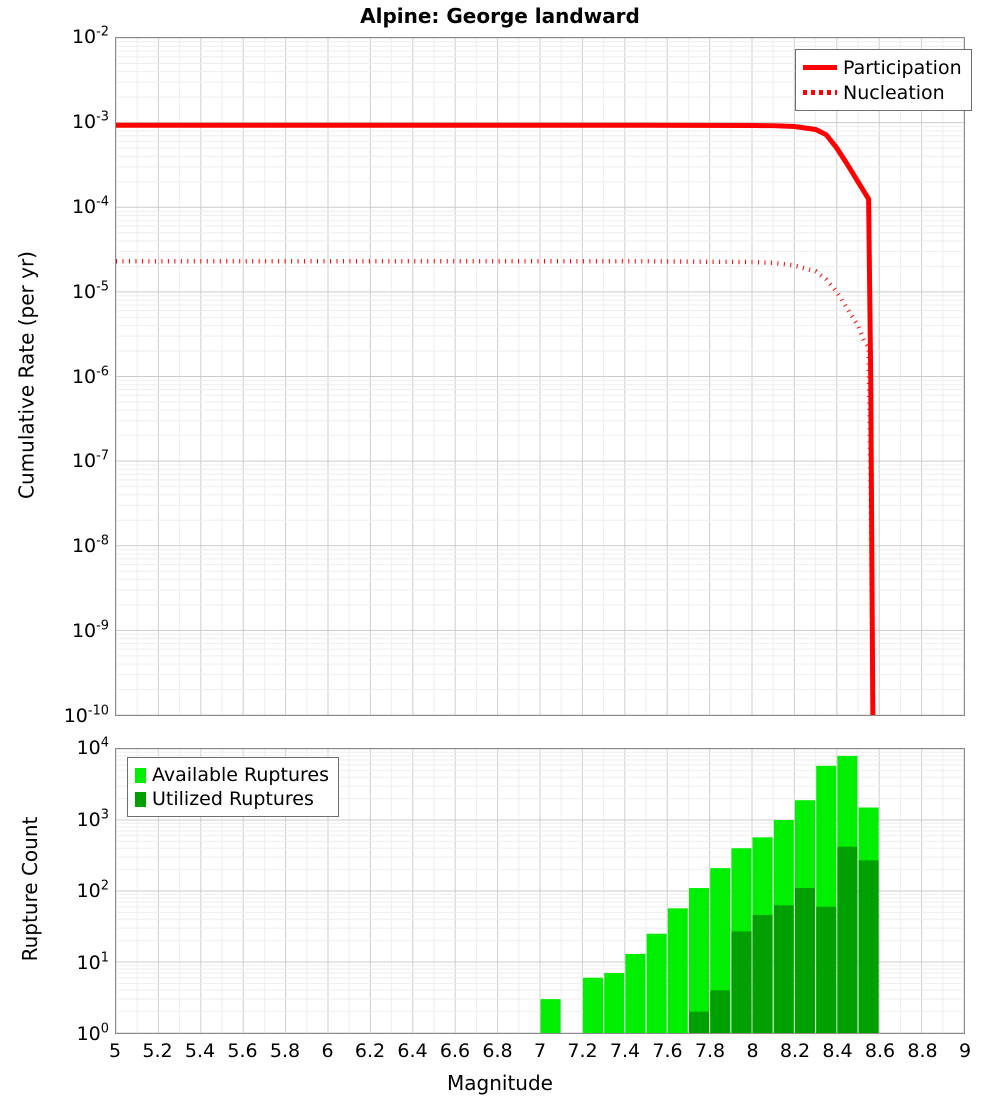 This screenshot has height=1100, width=1000. Describe the element at coordinates (90, 461) in the screenshot. I see `y-tick-label: 10⁻⁷` at that location.